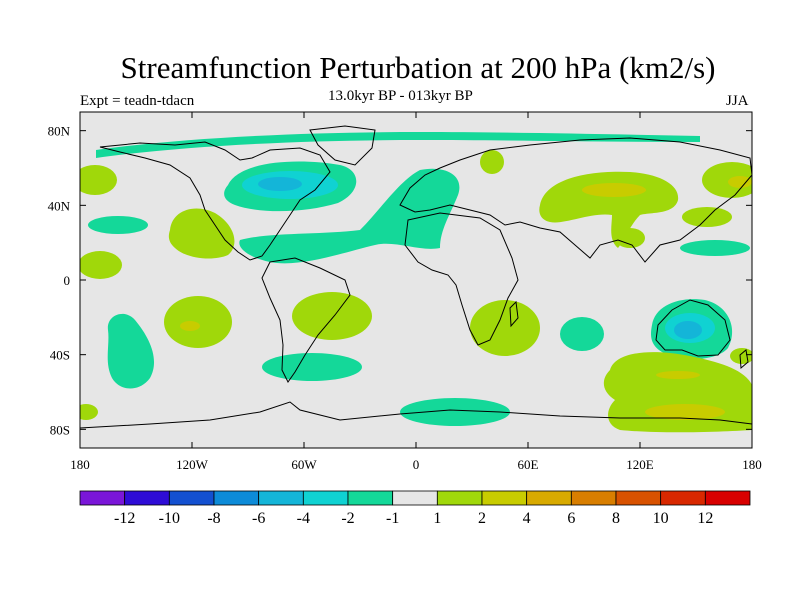  Describe the element at coordinates (332, 316) in the screenshot. I see `pos-region-southern-ocean-sa` at that location.